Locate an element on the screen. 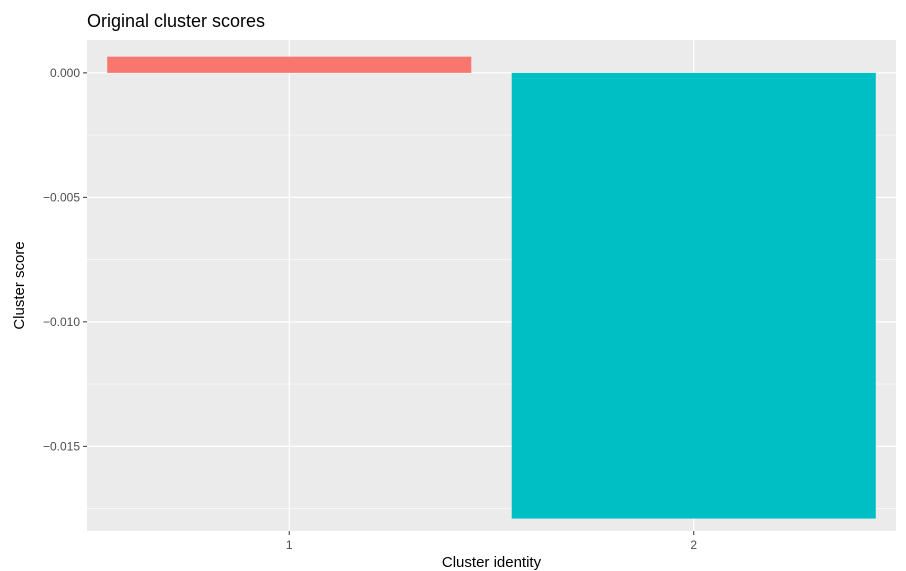  y-tick-label: −0.005 is located at coordinates (61, 197).